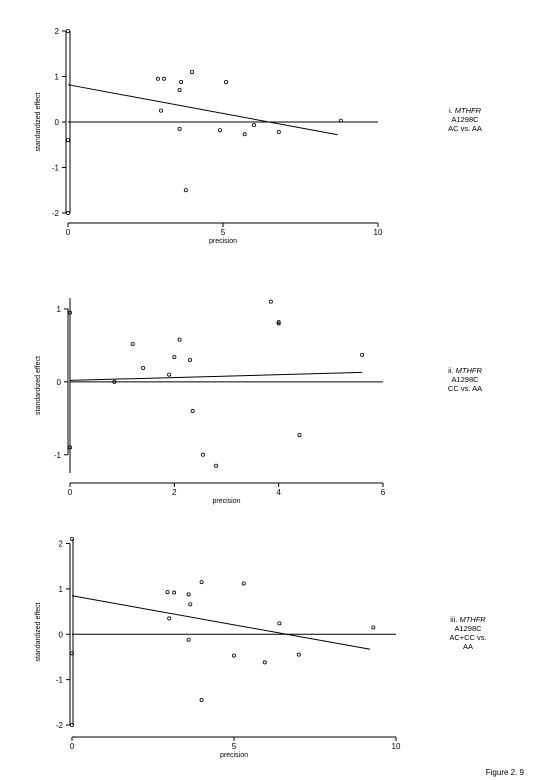  What do you see at coordinates (505, 772) in the screenshot?
I see `figure-label: Figure 2. 9` at bounding box center [505, 772].